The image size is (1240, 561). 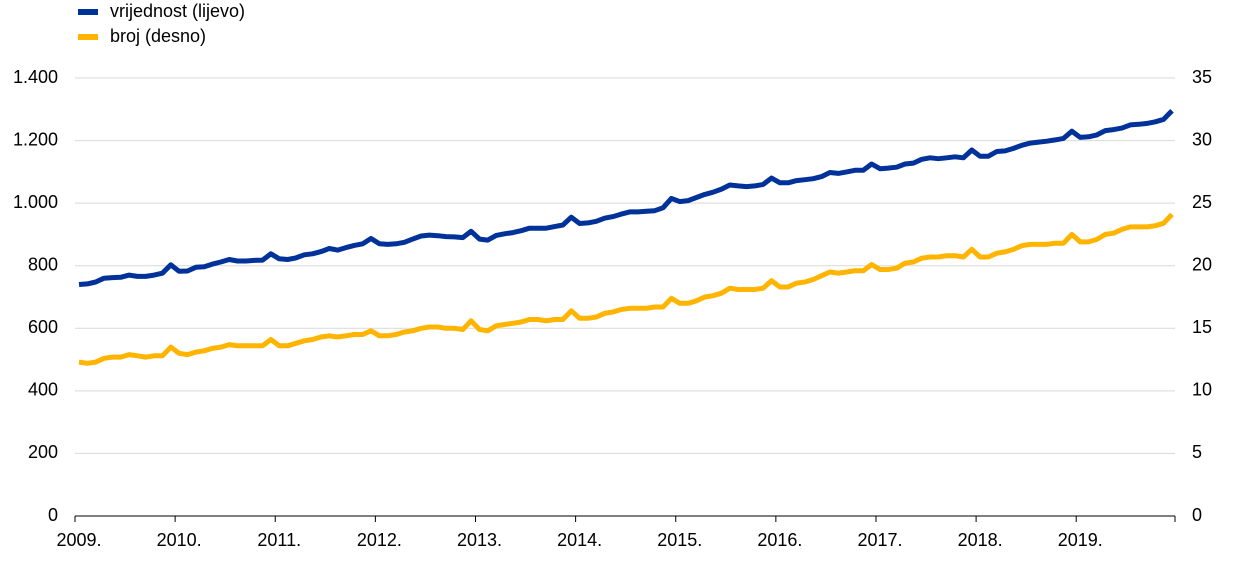 I want to click on x-tick-label: 2017., so click(x=879, y=540).